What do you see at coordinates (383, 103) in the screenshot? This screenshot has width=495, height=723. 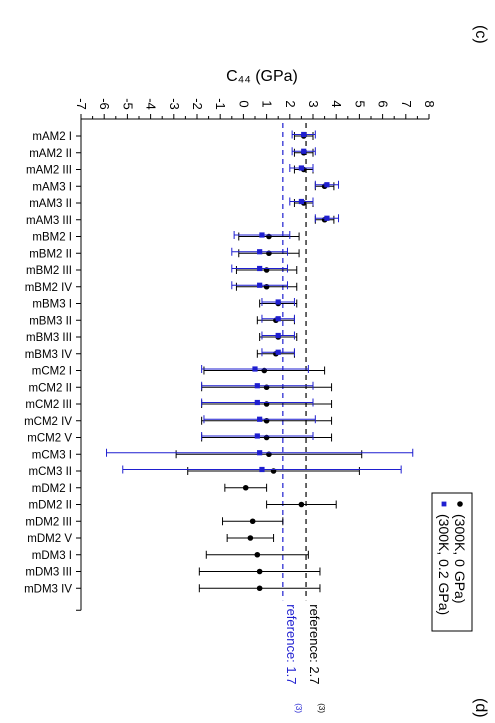 I see `x-tick-label: 6` at bounding box center [383, 103].